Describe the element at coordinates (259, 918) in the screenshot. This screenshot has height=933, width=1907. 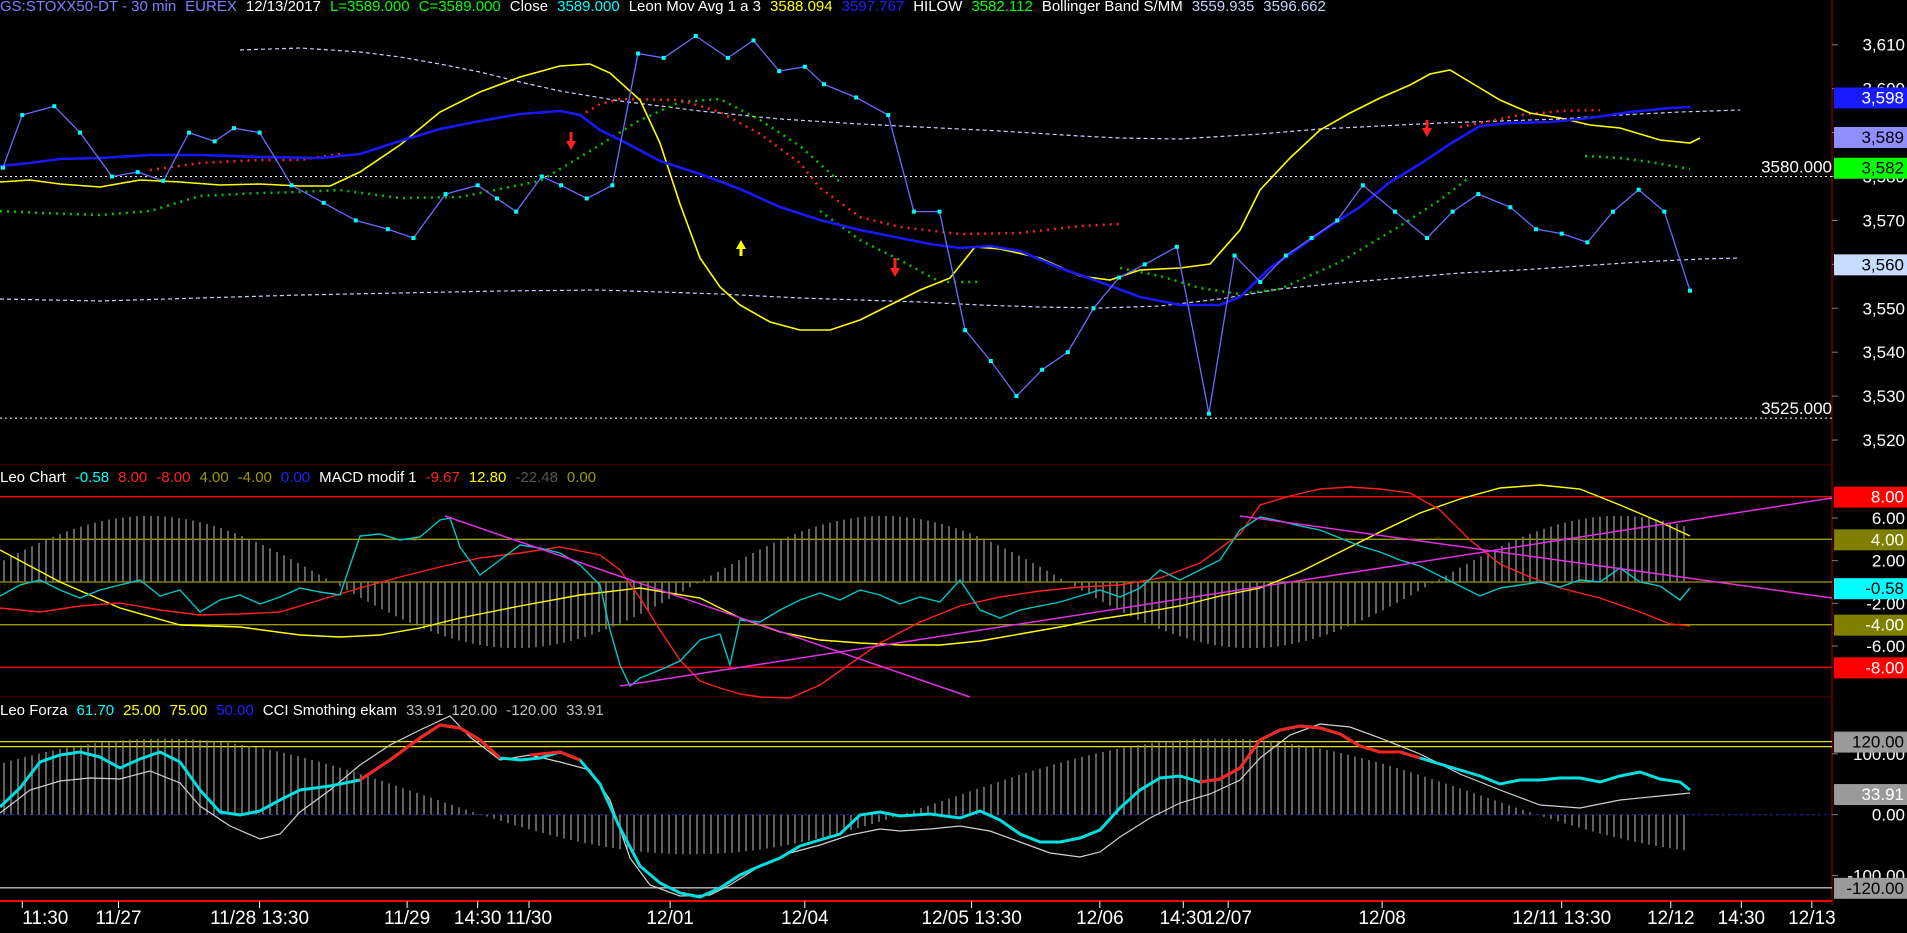
I see `x-tick-label: 11/28 13:30` at that location.